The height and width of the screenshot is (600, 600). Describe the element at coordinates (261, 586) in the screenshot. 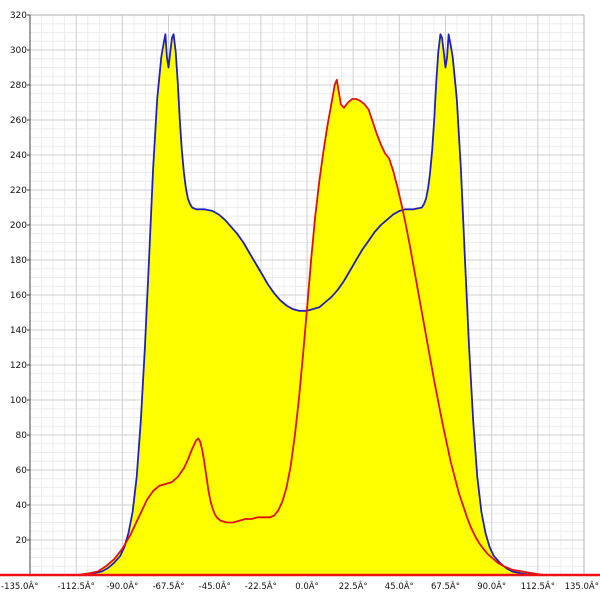

I see `x-tick-label: -22.5Â°` at that location.